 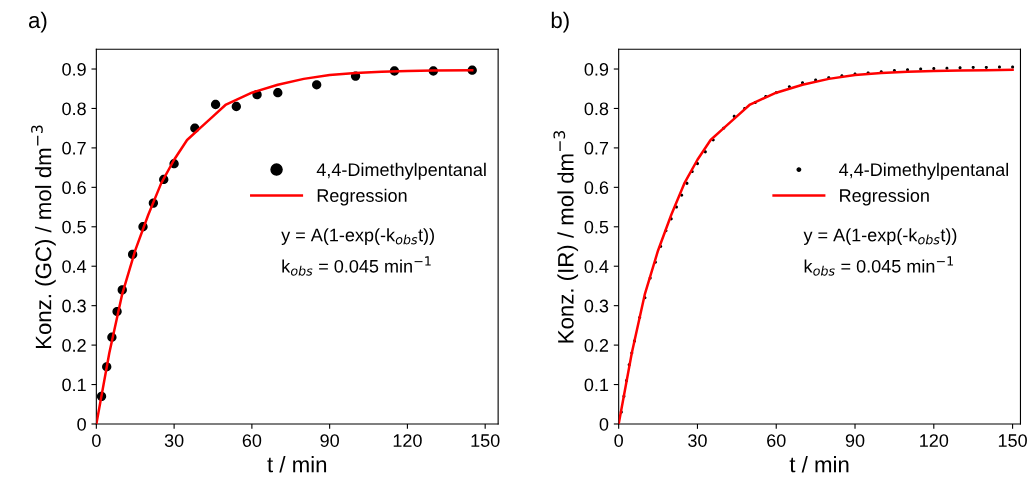 What do you see at coordinates (37, 22) in the screenshot?
I see `chart-title: a)` at bounding box center [37, 22].